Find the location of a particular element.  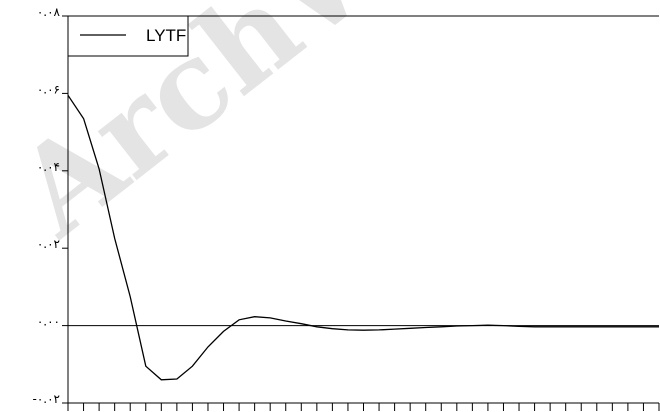

legend: LYTF is located at coordinates (128, 36).